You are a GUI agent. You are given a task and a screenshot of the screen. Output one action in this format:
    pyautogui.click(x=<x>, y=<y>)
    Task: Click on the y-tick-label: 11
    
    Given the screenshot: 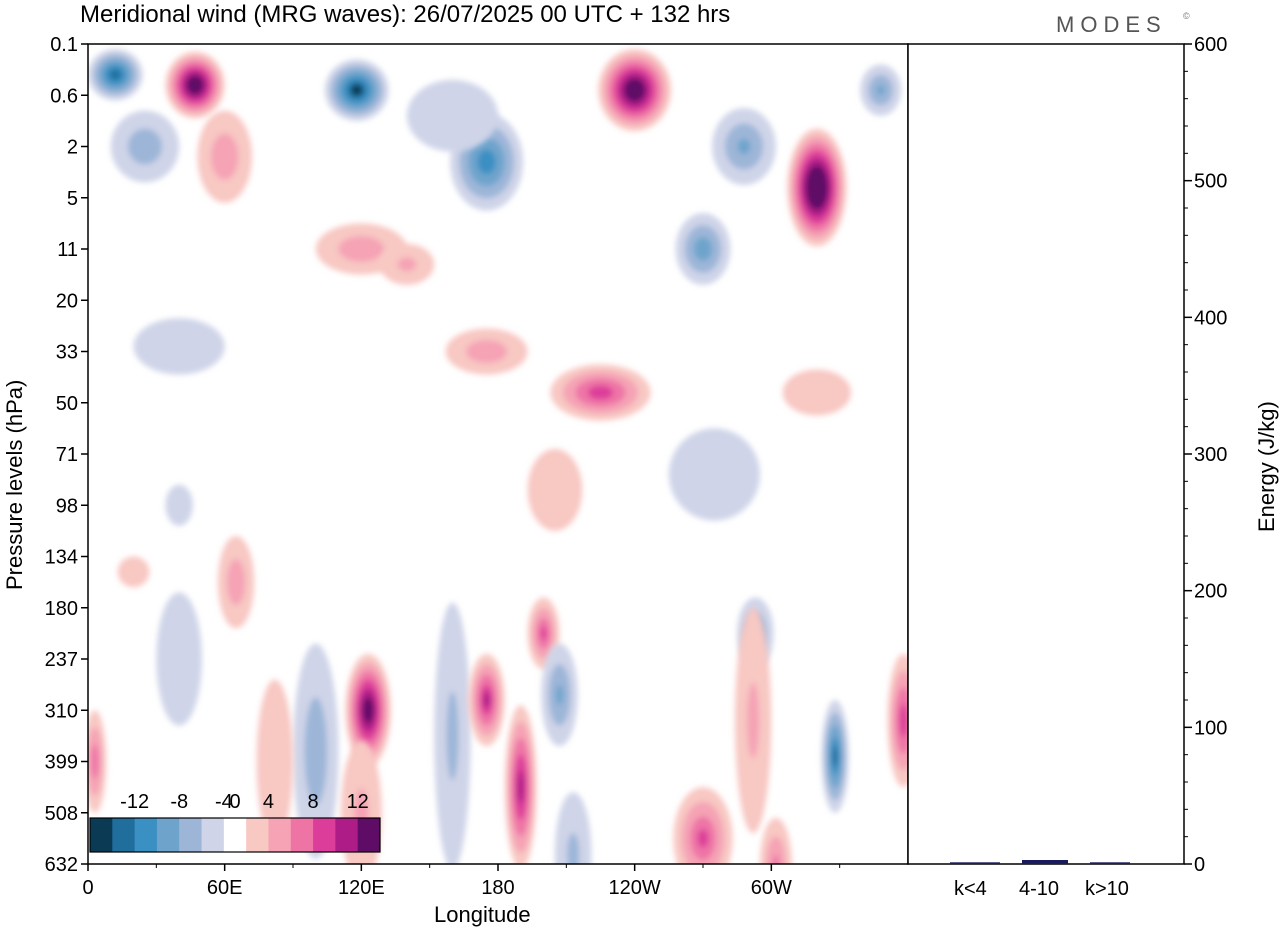 What is the action you would take?
    pyautogui.click(x=67, y=250)
    